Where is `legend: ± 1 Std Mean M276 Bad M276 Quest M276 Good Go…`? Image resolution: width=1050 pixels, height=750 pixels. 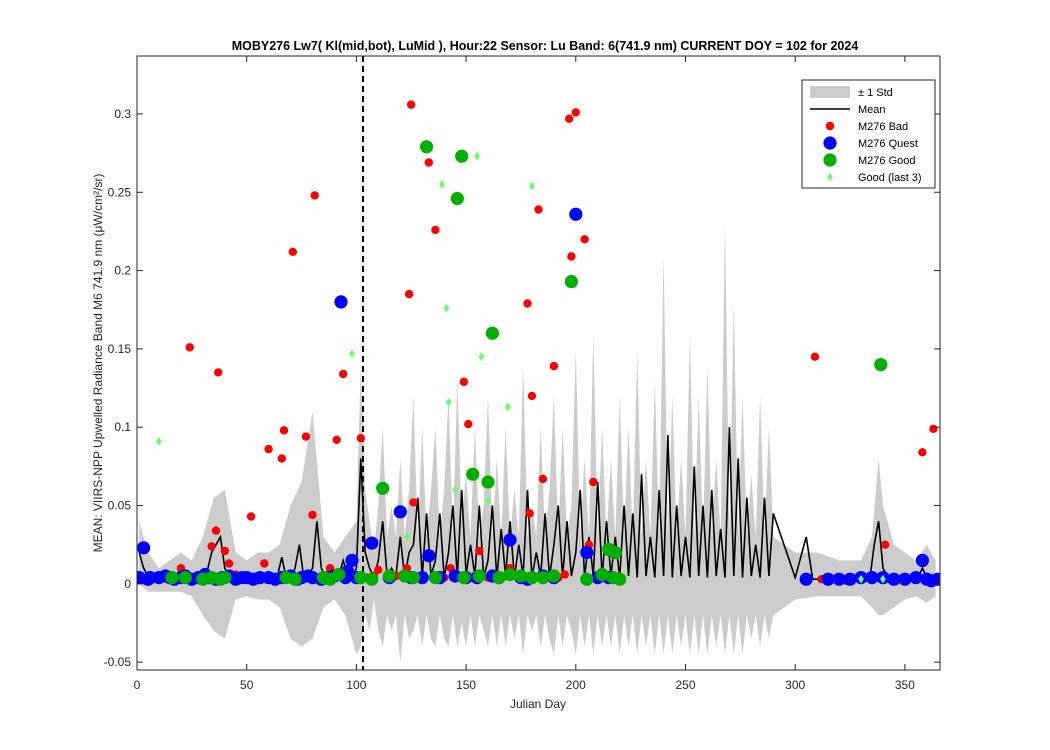
legend: ± 1 Std Mean M276 Bad M276 Quest M276 Good Go… is located at coordinates (868, 134).